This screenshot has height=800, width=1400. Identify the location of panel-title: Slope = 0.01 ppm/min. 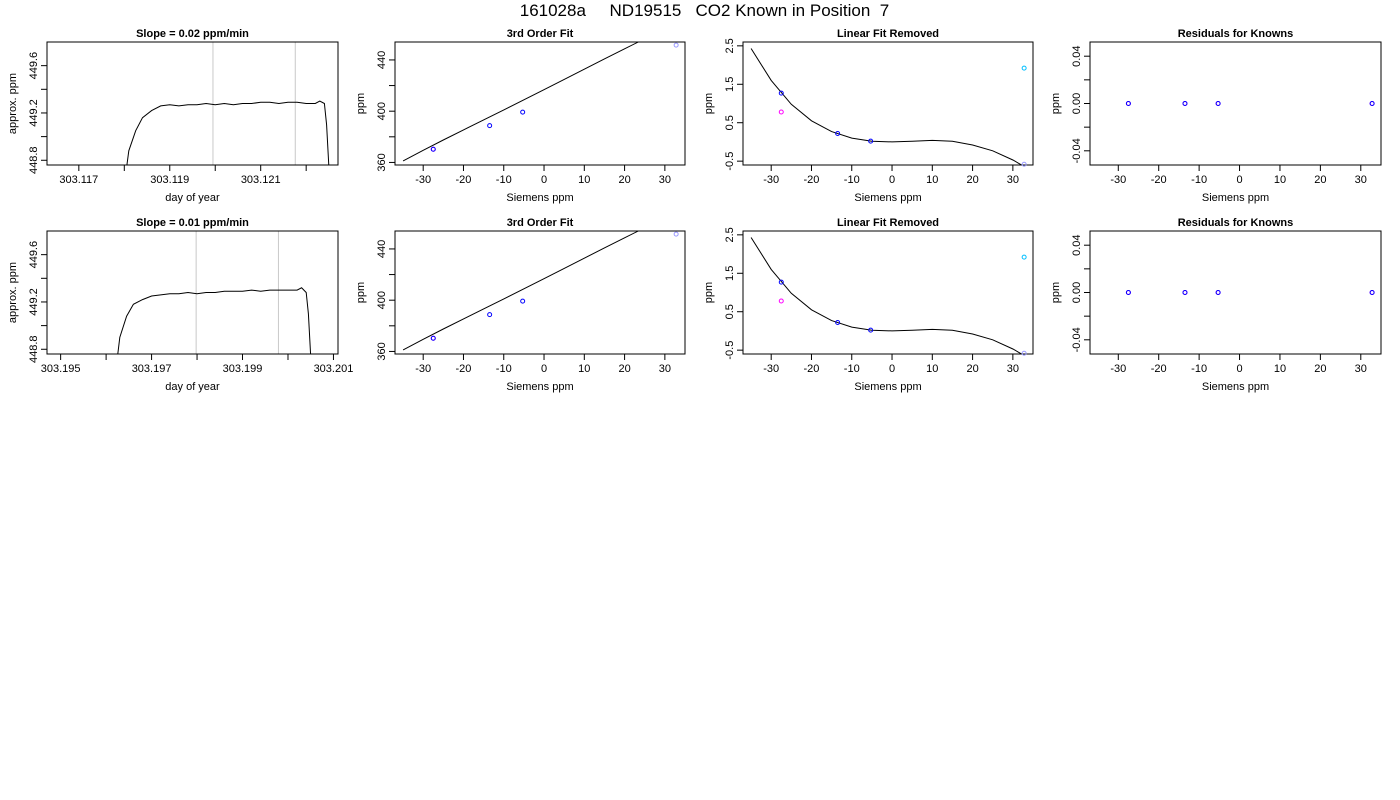
(192, 223).